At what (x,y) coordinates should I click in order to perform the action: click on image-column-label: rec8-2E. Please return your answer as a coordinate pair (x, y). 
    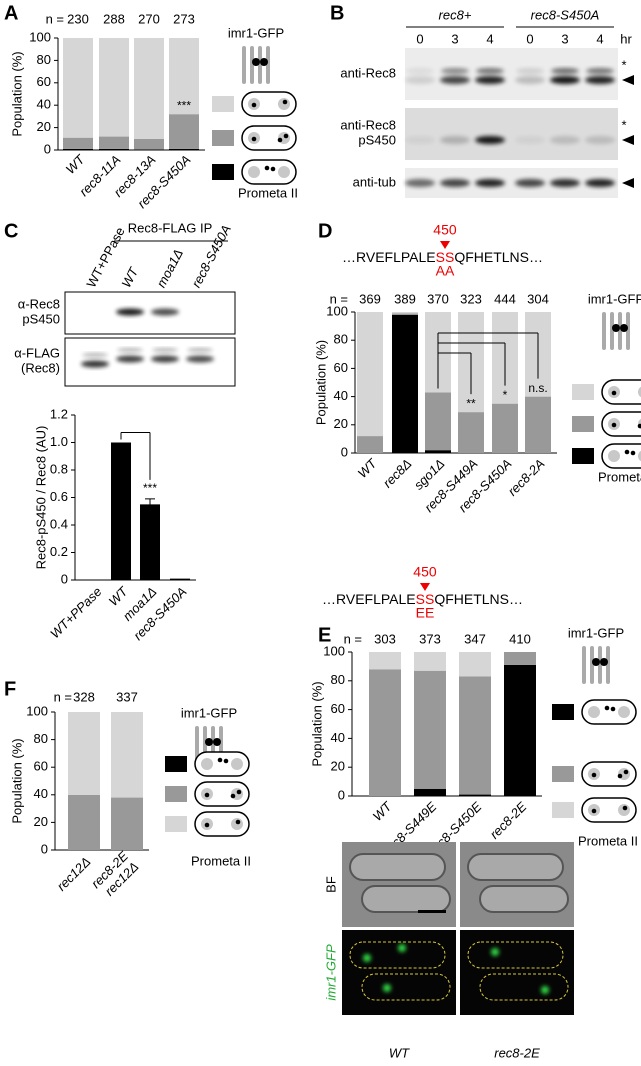
    Looking at the image, I should click on (517, 1052).